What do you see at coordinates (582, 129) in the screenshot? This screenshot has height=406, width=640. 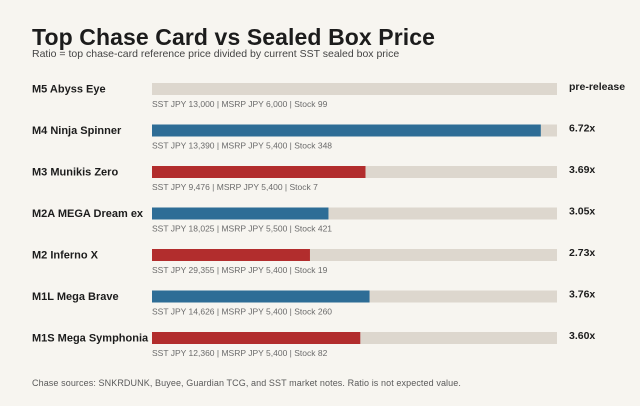 I see `value-label: 6.72x` at bounding box center [582, 129].